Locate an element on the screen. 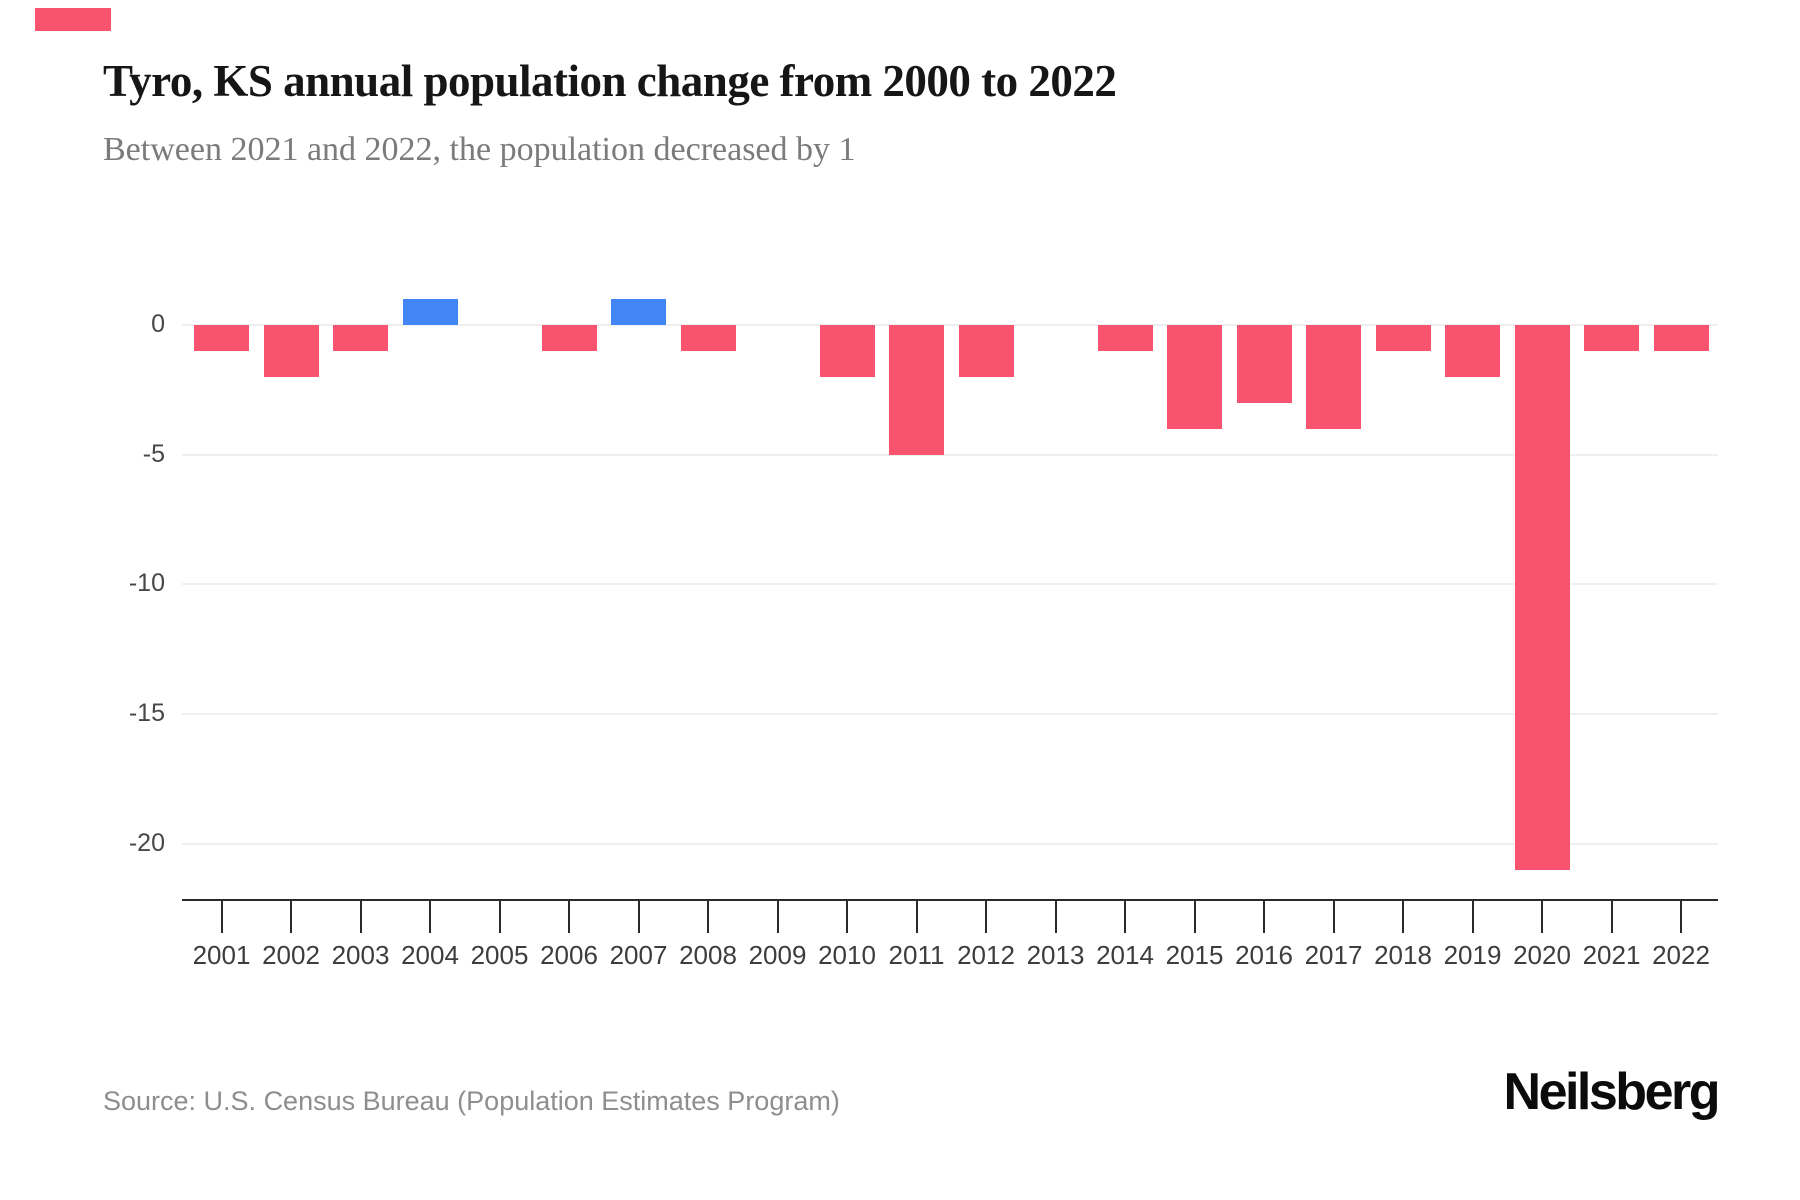  x-axis-tick-label: 2016 is located at coordinates (1264, 955).